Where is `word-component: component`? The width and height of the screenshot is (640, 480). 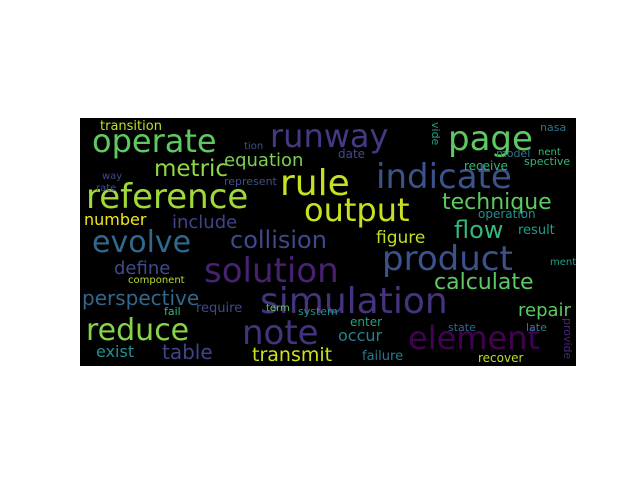
word-component: component is located at coordinates (156, 280).